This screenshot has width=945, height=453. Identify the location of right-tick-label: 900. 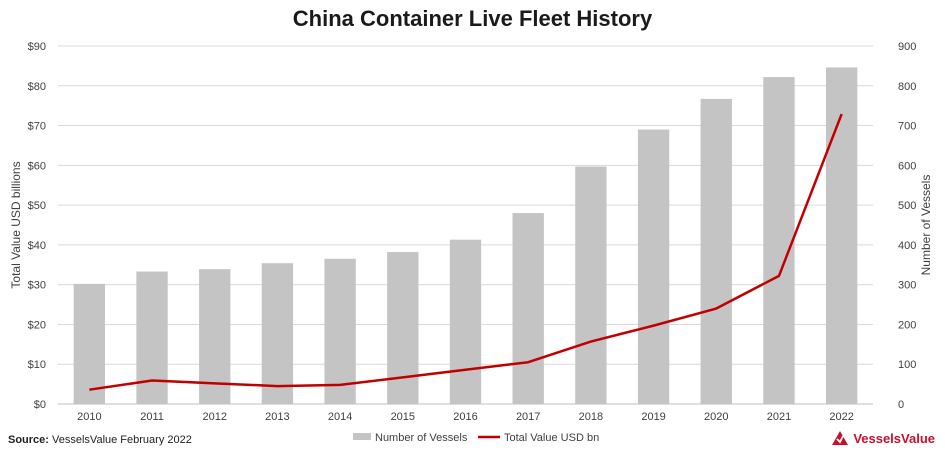
(907, 47).